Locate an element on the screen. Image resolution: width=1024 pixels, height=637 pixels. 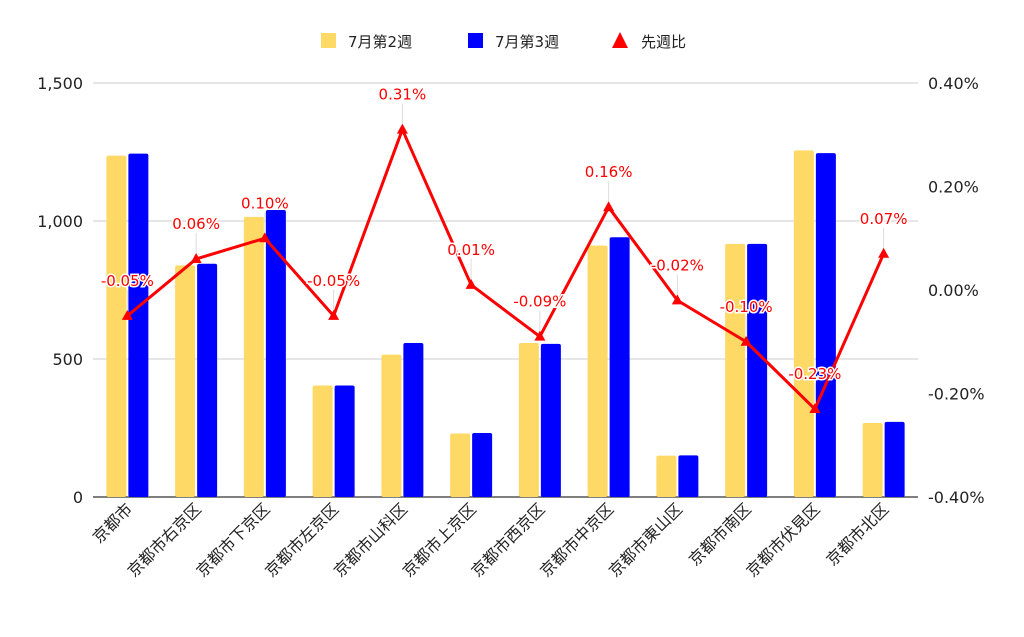
category-label: 京都市東山区 is located at coordinates (645, 539).